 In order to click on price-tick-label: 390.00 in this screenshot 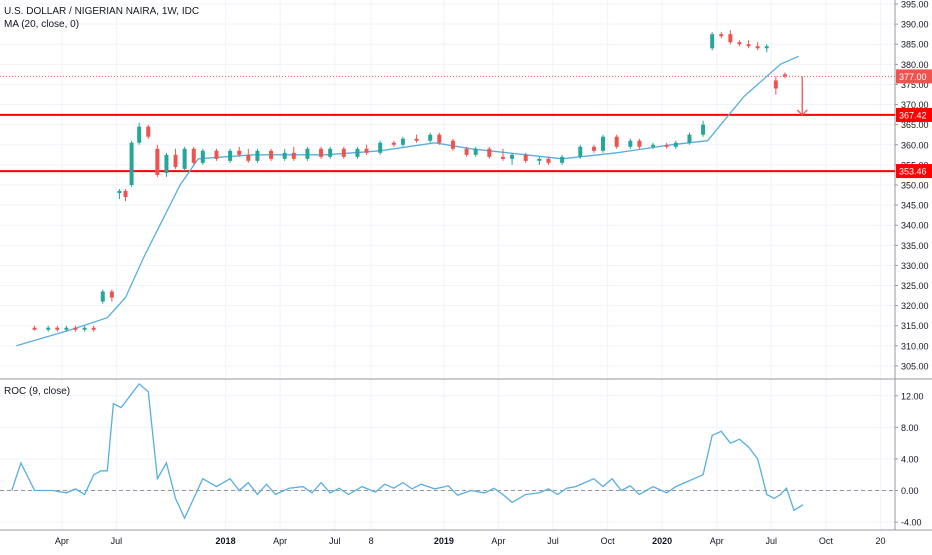, I will do `click(915, 25)`.